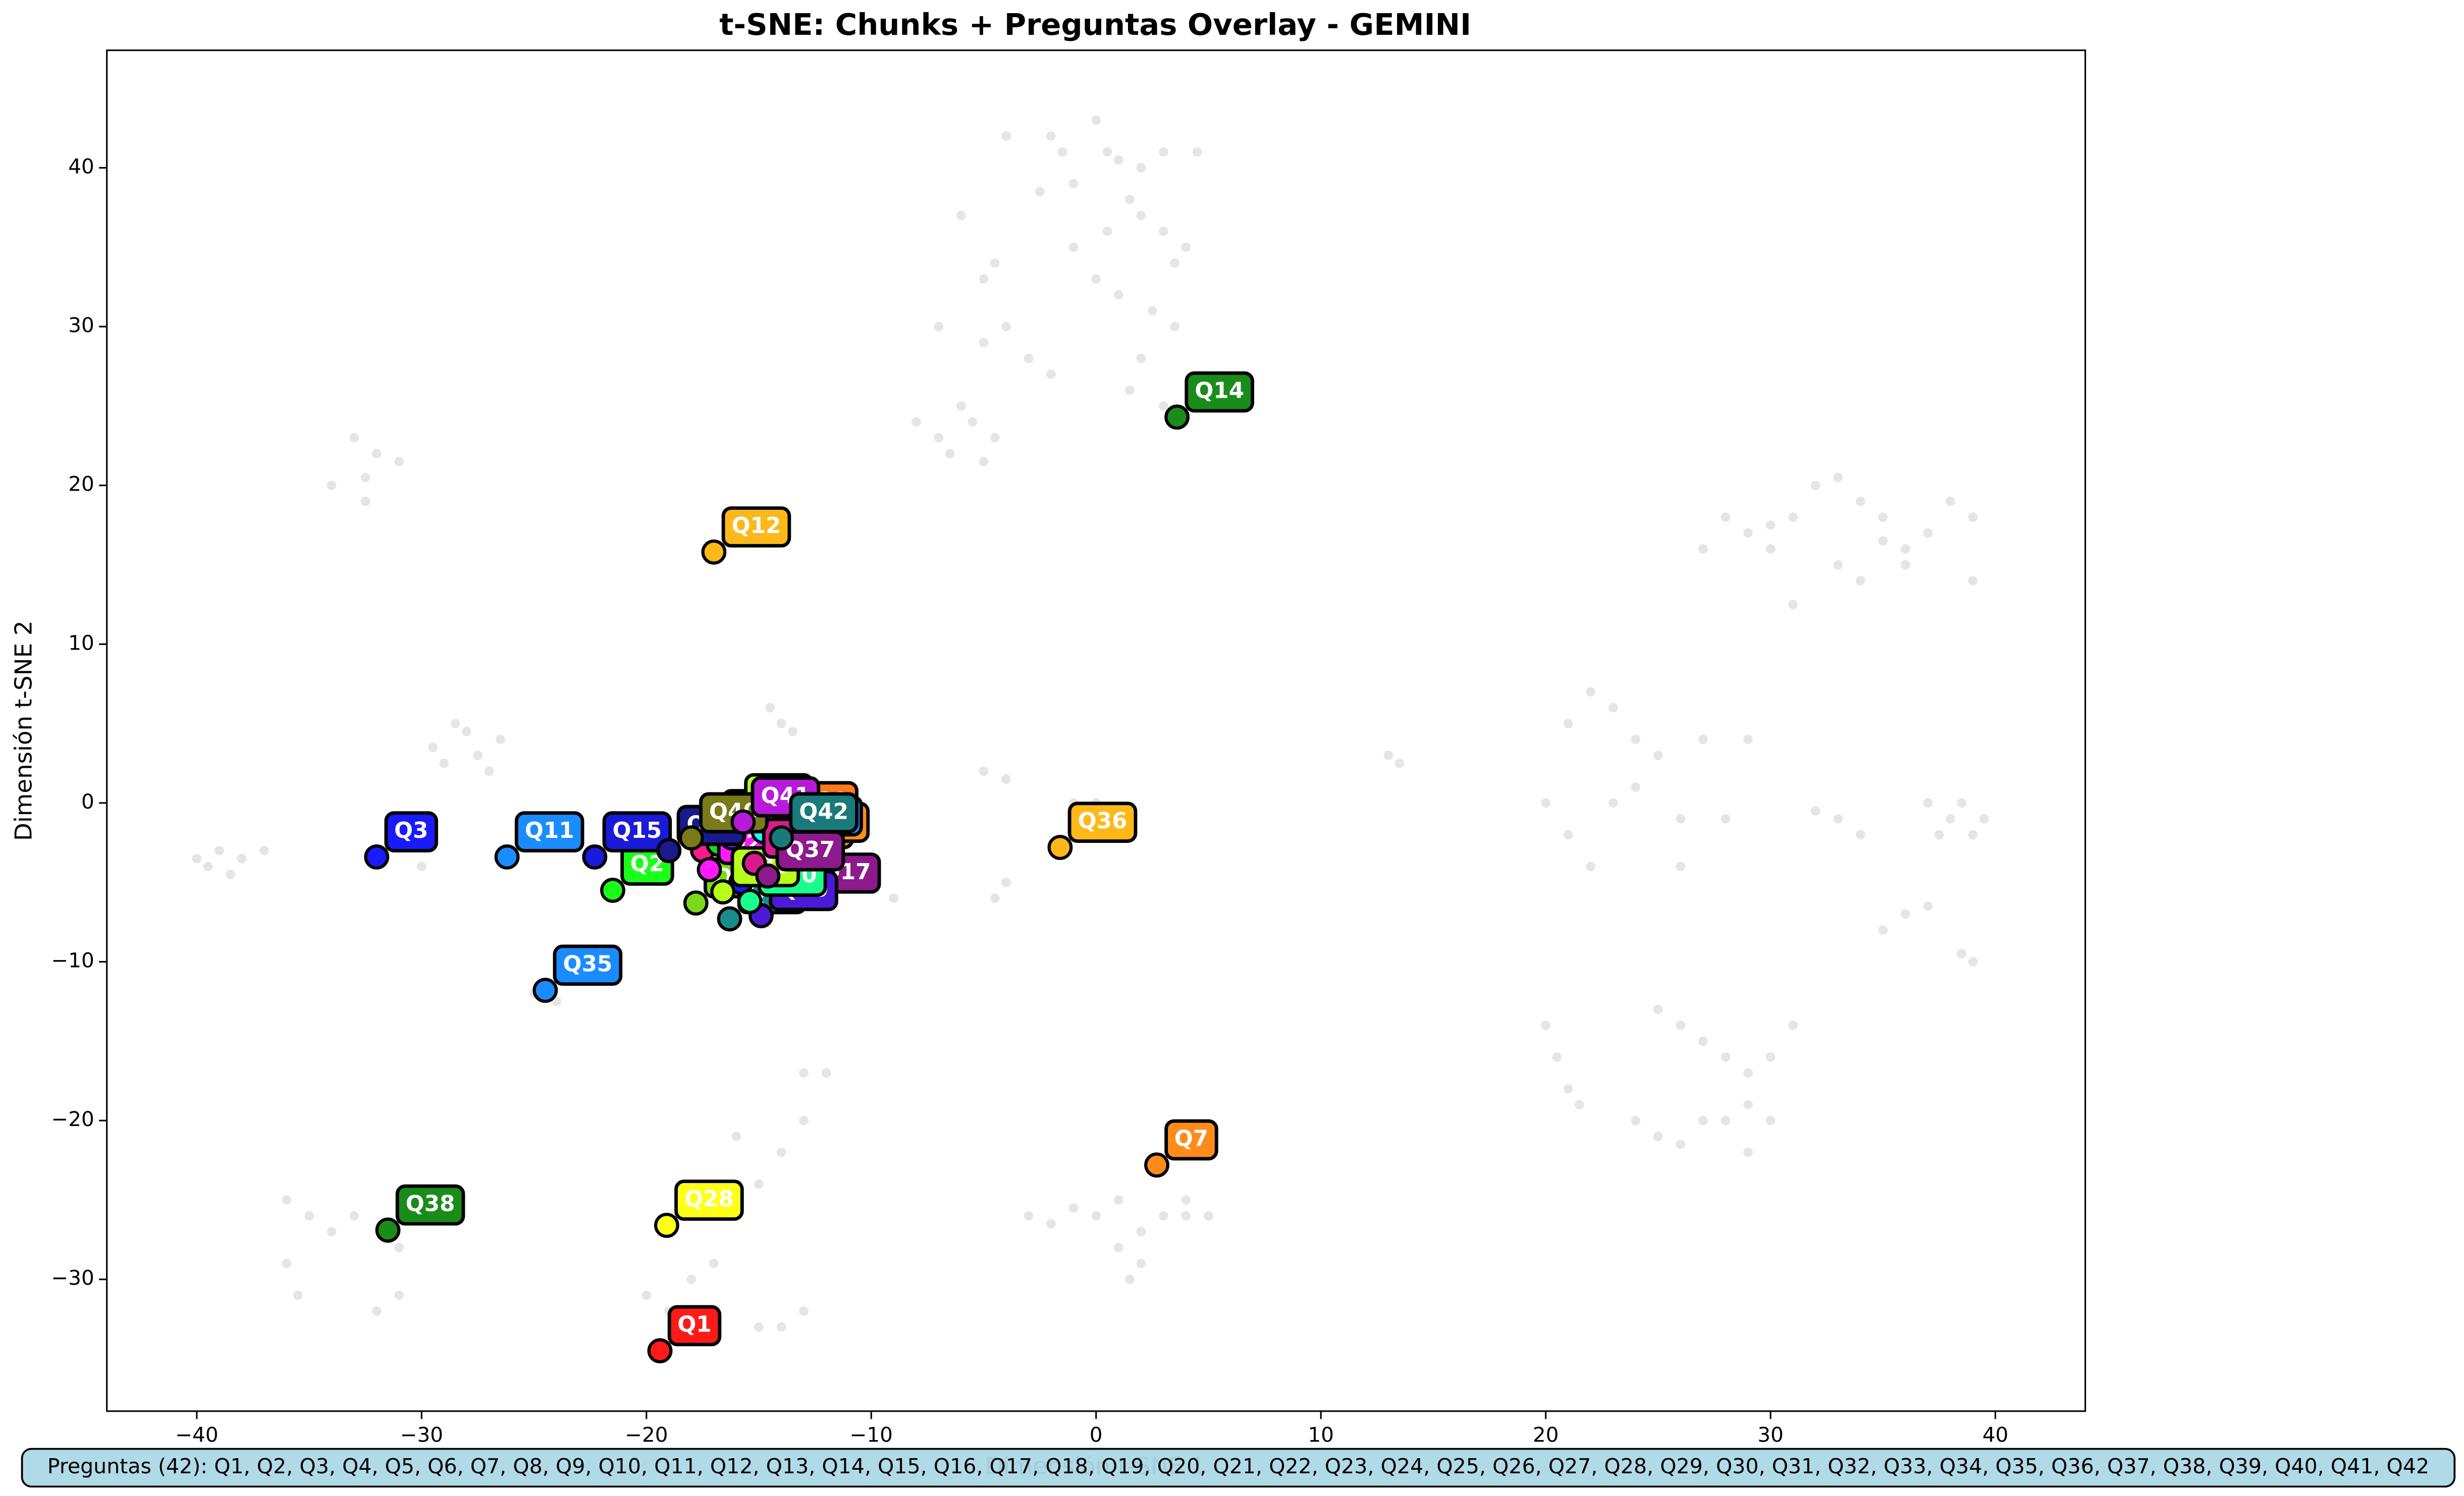 This screenshot has height=1496, width=2464. I want to click on label-text: Q3, so click(411, 830).